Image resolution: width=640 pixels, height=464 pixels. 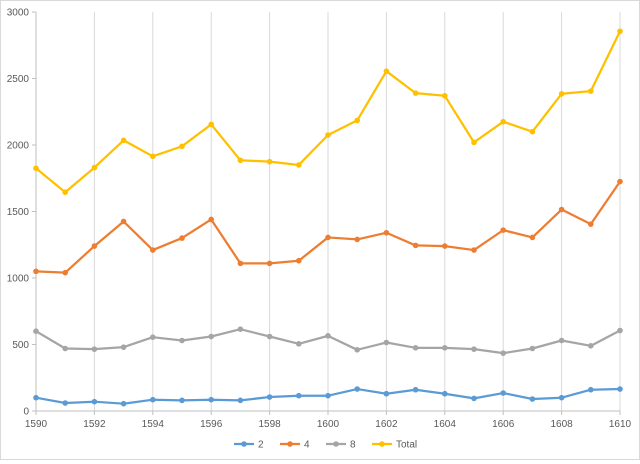 What do you see at coordinates (295, 445) in the screenshot?
I see `legend-item-4: 4` at bounding box center [295, 445].